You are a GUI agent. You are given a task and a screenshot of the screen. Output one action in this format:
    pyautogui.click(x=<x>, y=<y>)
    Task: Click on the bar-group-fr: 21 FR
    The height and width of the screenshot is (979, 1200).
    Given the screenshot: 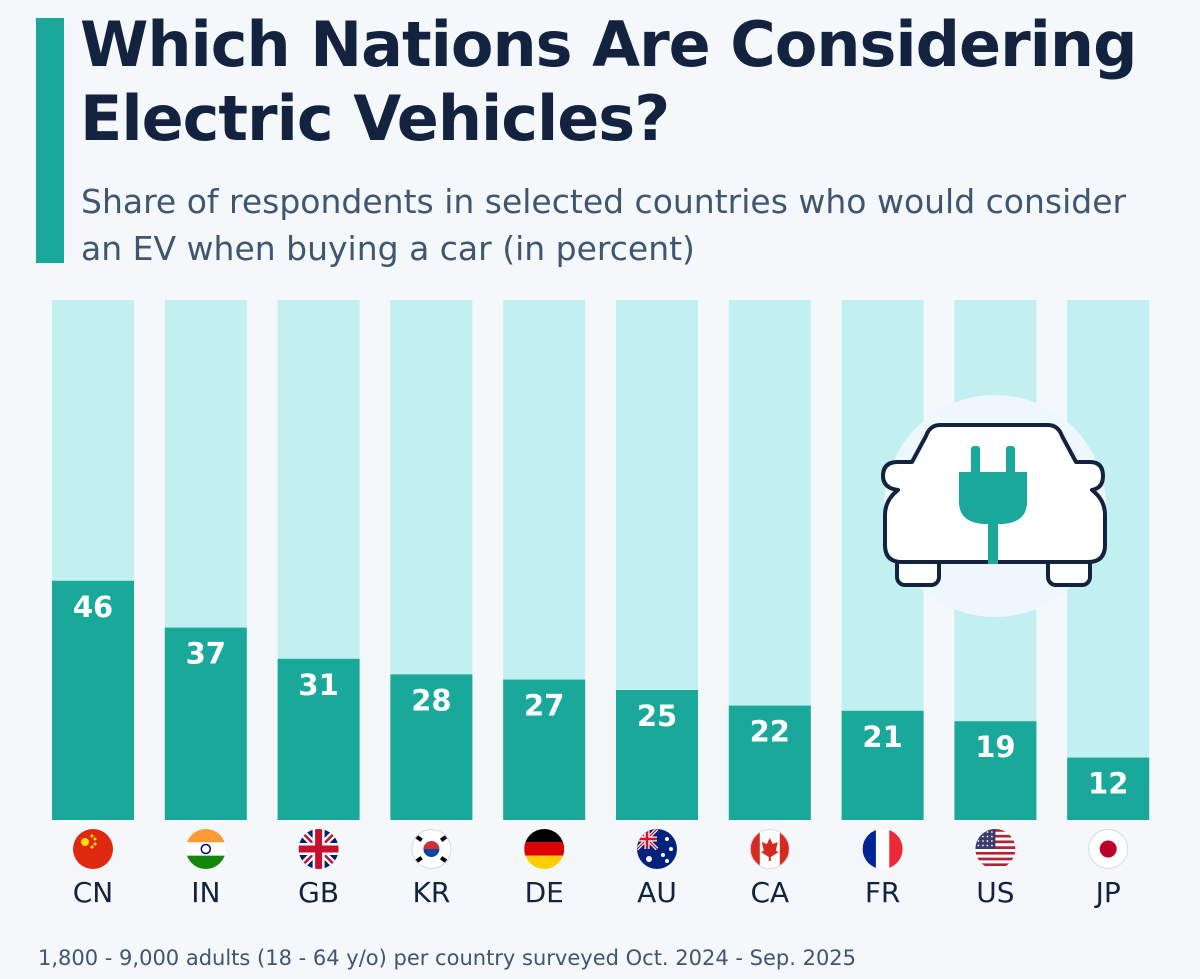 What is the action you would take?
    pyautogui.click(x=882, y=604)
    